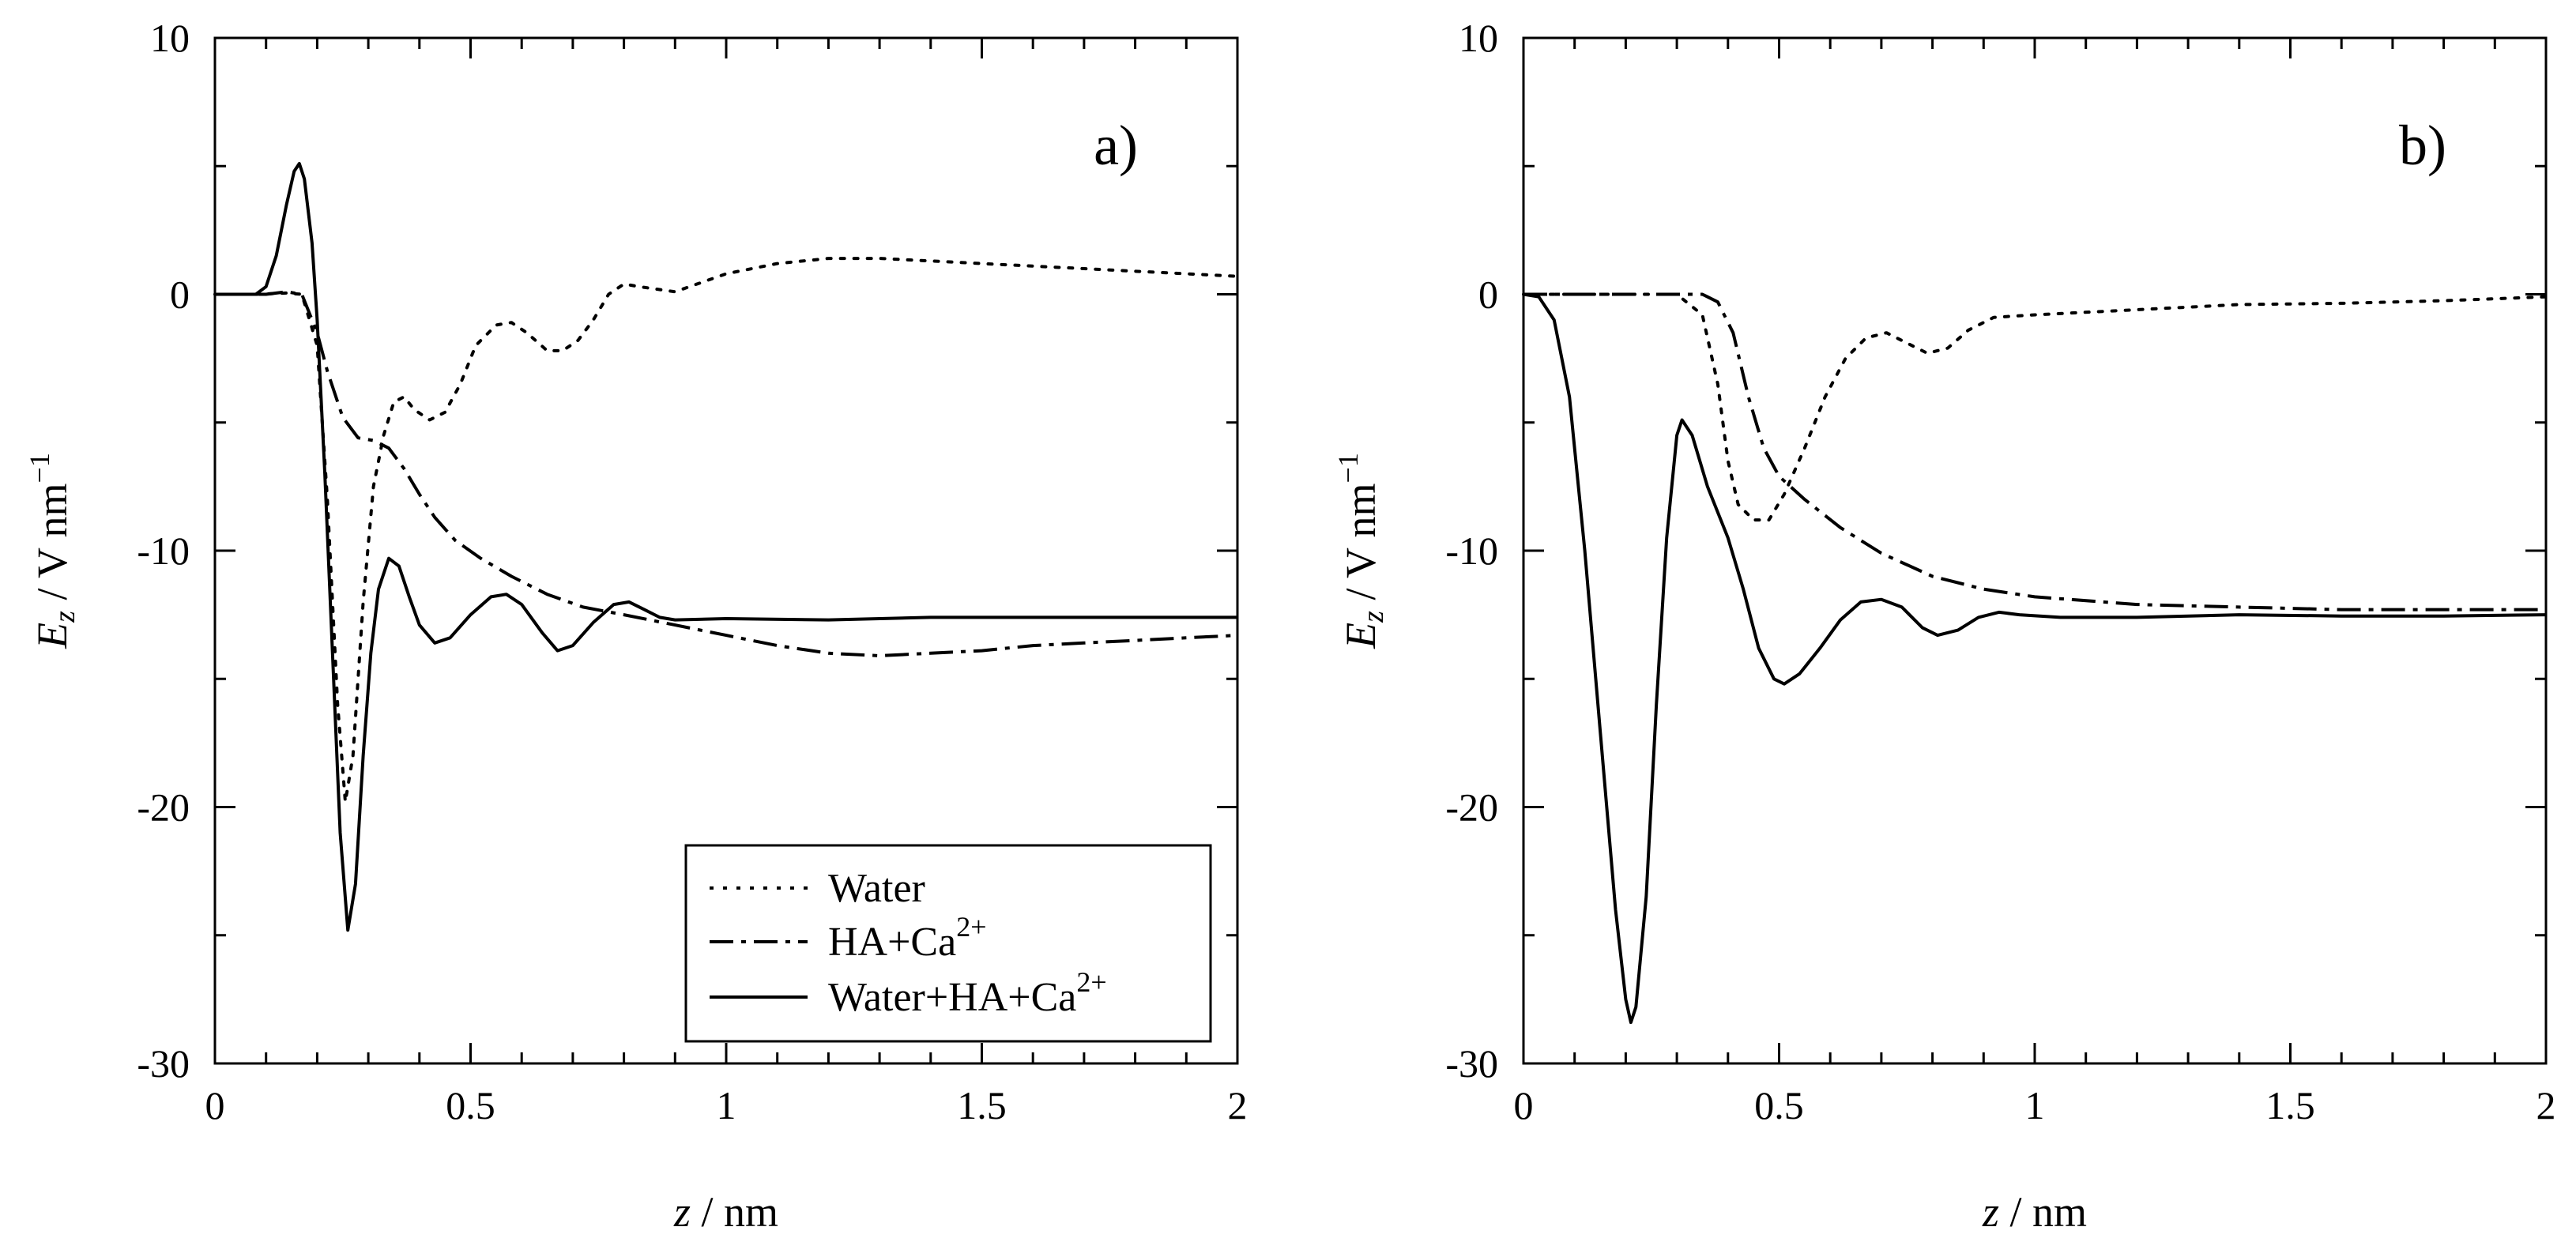 The width and height of the screenshot is (2576, 1257). What do you see at coordinates (1471, 1063) in the screenshot?
I see `panel-b-y-tick-label: -30` at bounding box center [1471, 1063].